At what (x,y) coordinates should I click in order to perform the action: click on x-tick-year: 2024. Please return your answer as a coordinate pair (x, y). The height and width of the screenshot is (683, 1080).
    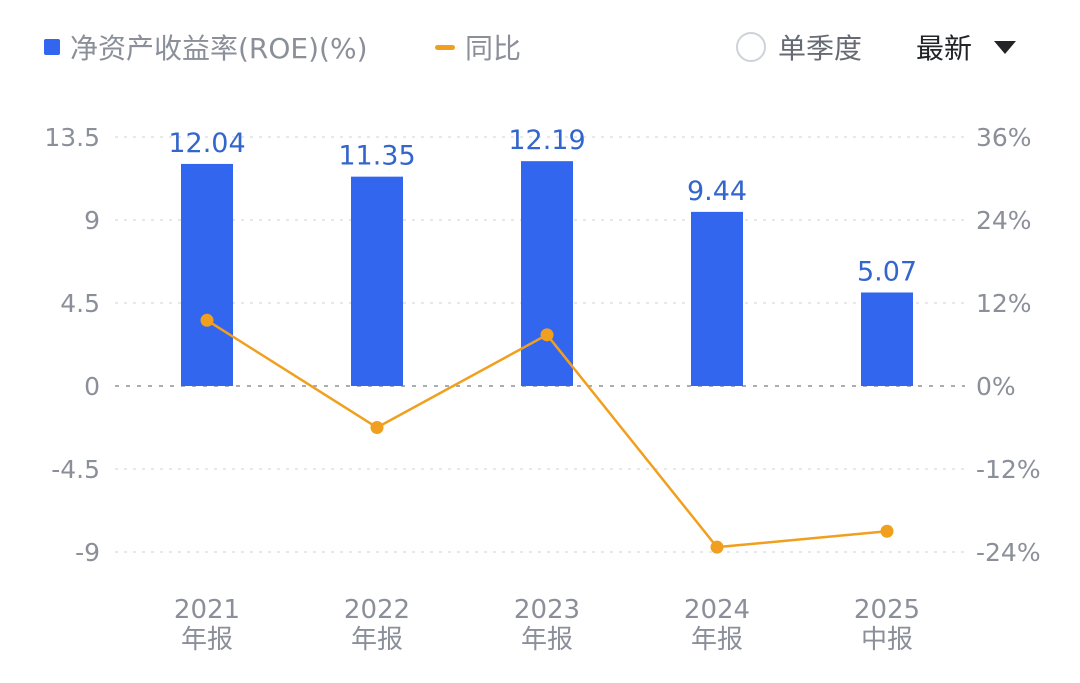
    Looking at the image, I should click on (717, 610).